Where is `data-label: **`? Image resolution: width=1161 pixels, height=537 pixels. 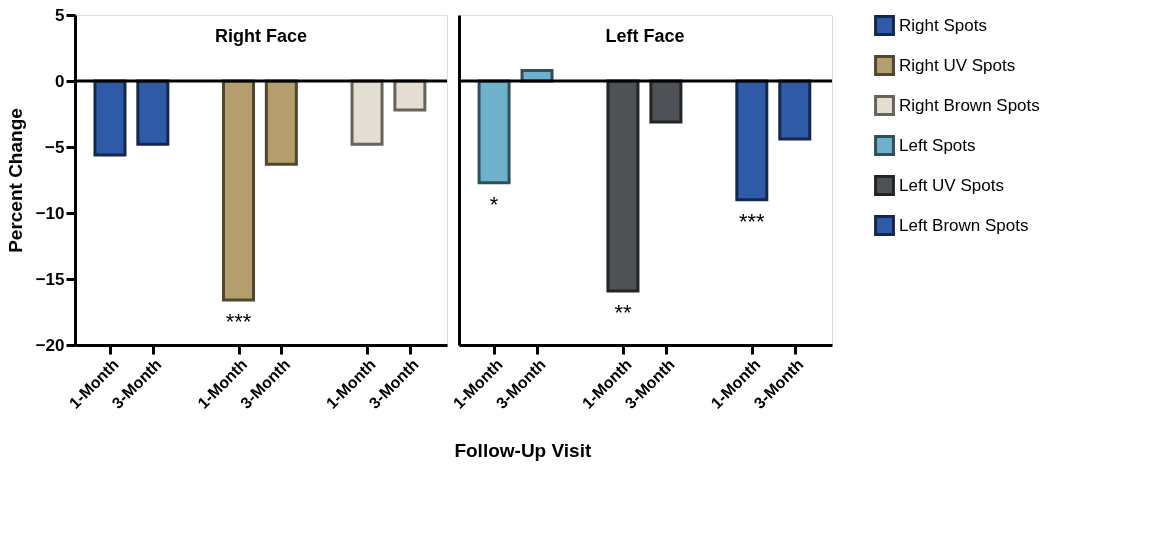 data-label: ** is located at coordinates (623, 312).